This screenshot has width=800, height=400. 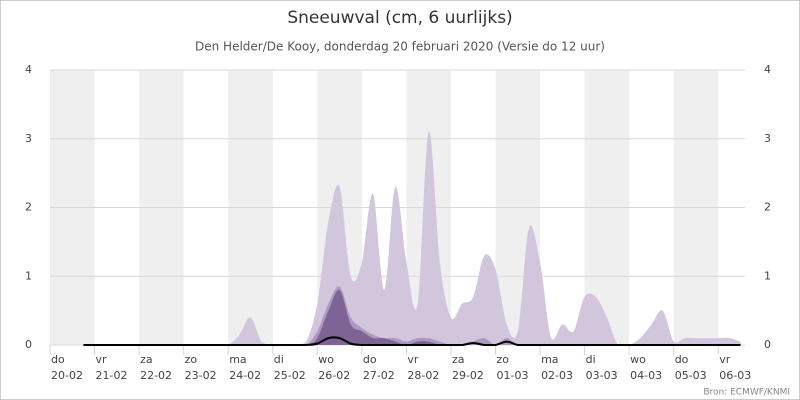 I want to click on y2-tick-label: 3, so click(x=767, y=138).